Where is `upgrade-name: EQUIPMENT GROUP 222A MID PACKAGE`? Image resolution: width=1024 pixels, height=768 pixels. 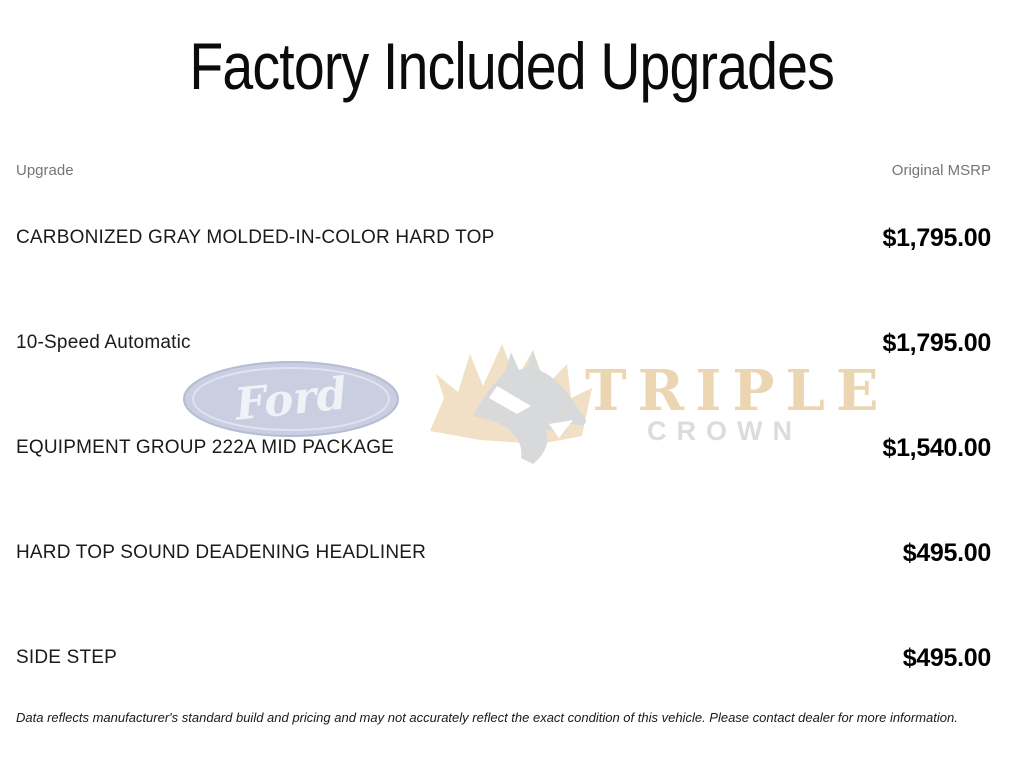 upgrade-name: EQUIPMENT GROUP 222A MID PACKAGE is located at coordinates (205, 447).